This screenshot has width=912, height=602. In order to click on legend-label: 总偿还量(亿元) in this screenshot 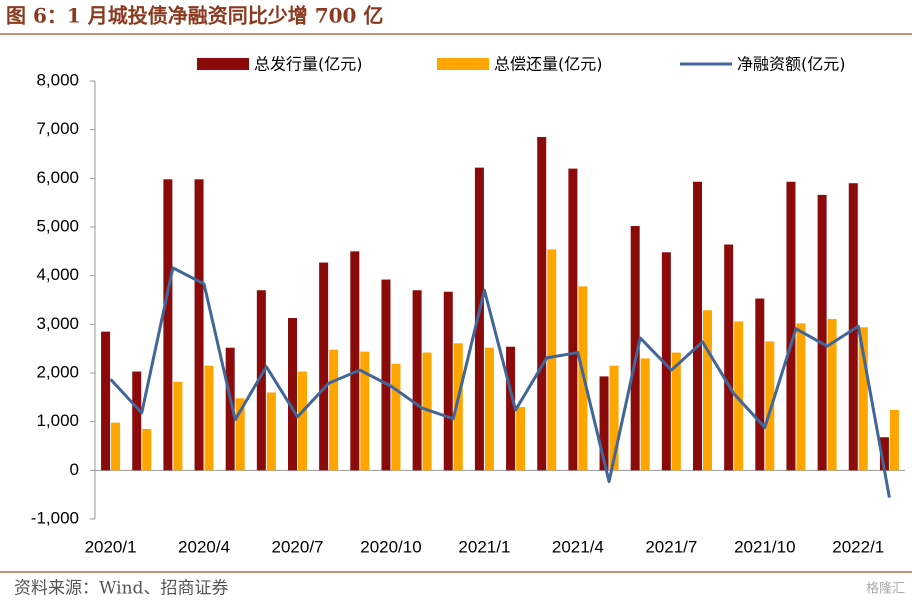, I will do `click(548, 64)`.